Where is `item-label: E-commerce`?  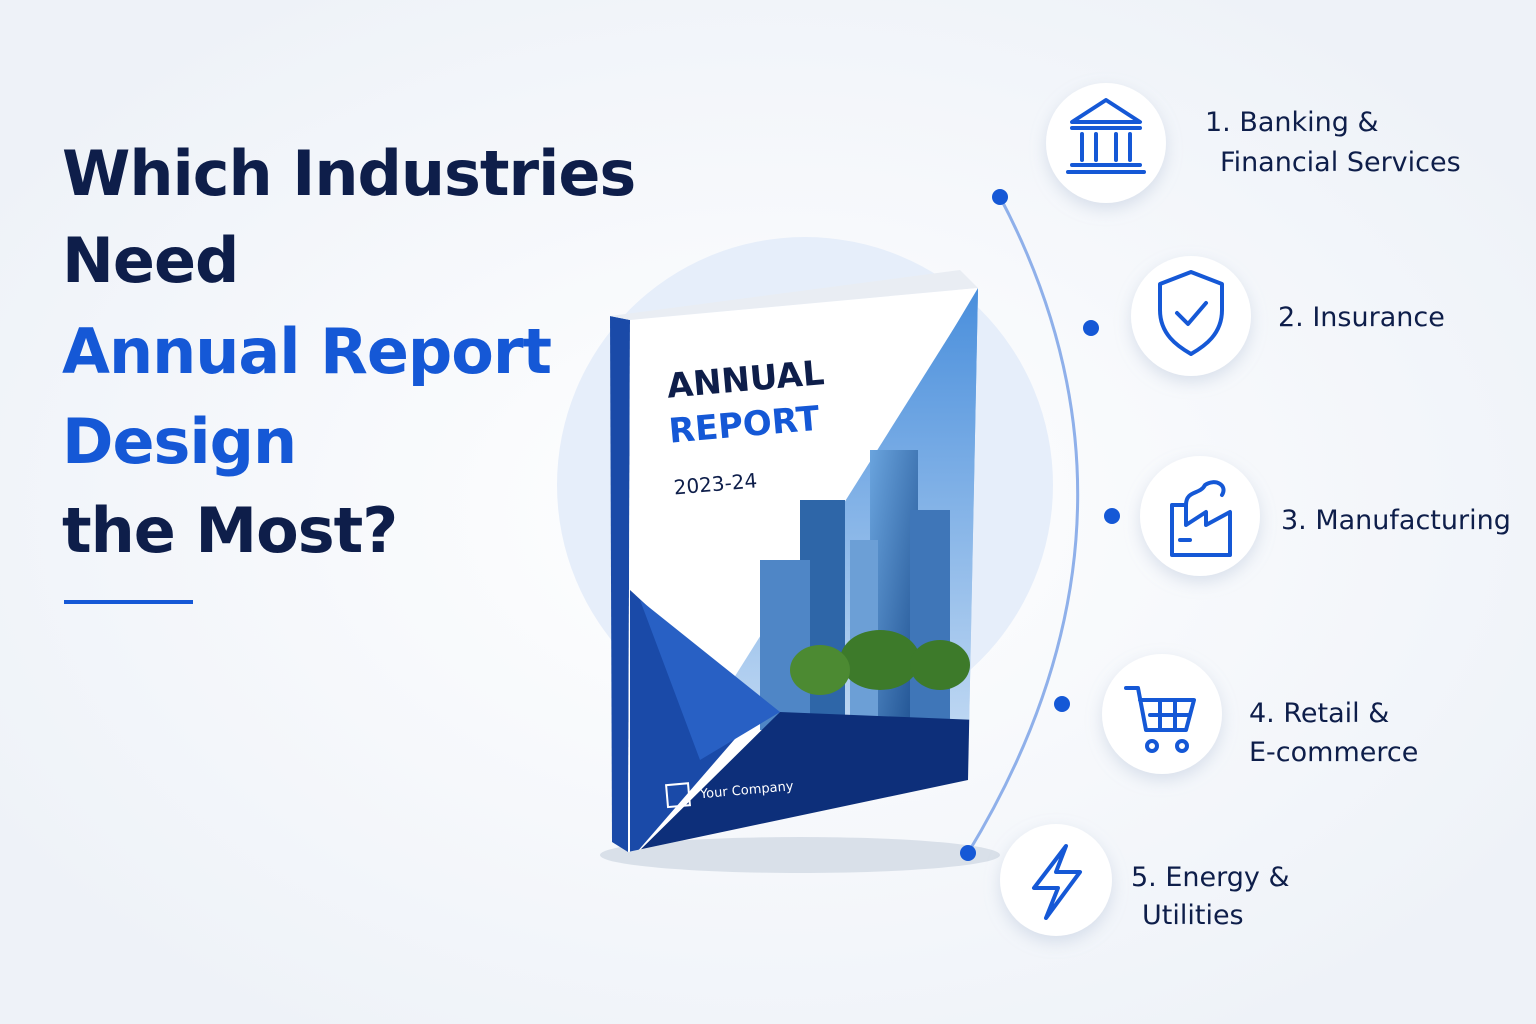 item-label: E-commerce is located at coordinates (1333, 752).